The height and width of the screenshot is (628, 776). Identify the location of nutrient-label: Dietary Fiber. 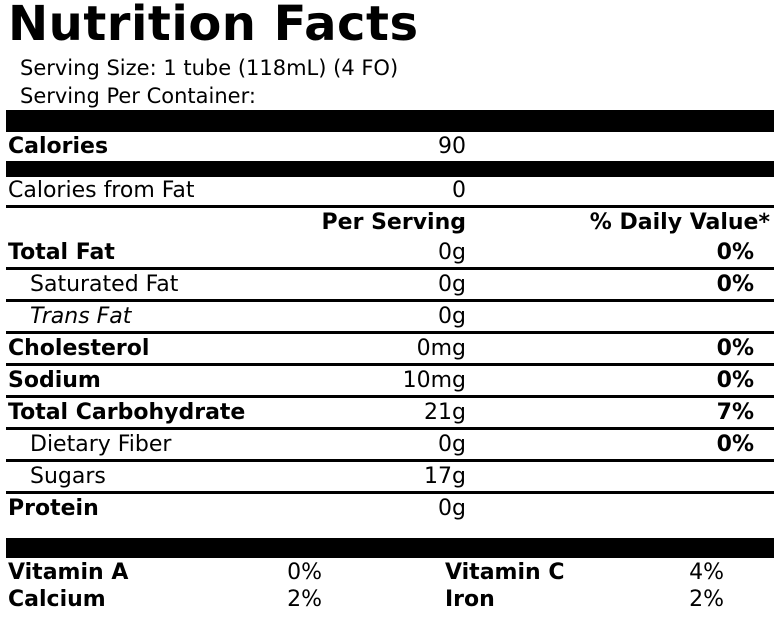
(101, 444).